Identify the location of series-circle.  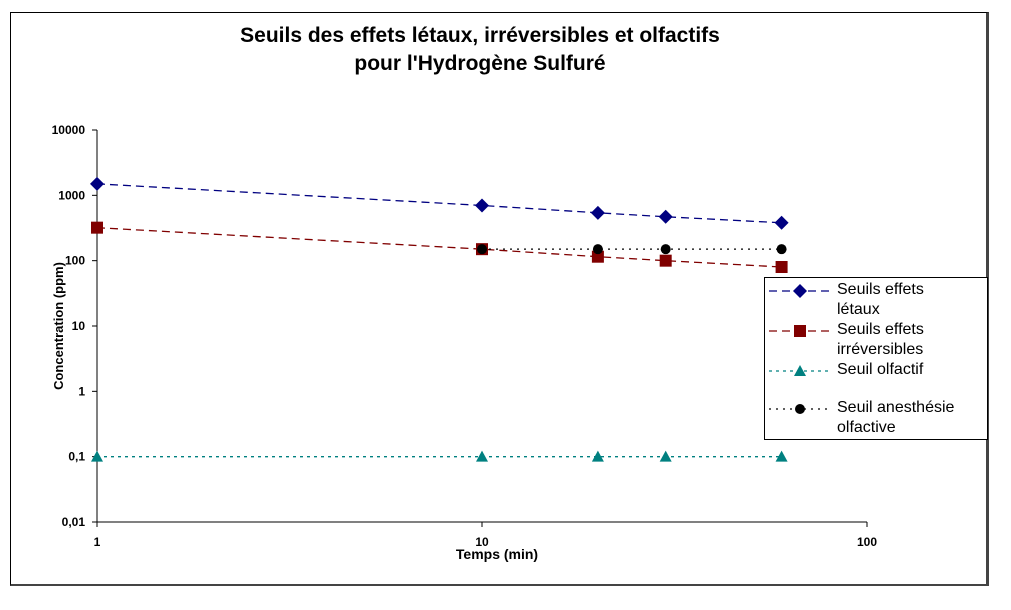
(632, 249).